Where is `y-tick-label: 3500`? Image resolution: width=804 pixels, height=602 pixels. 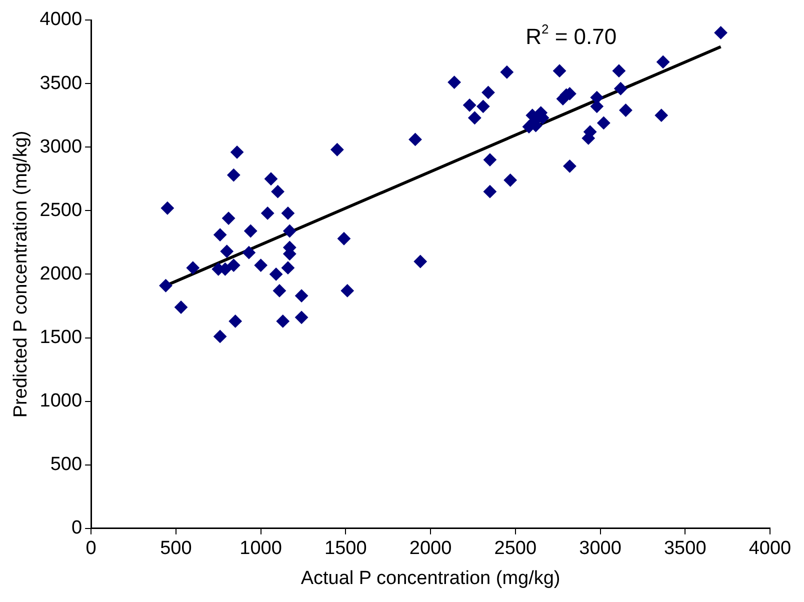 y-tick-label: 3500 is located at coordinates (61, 83).